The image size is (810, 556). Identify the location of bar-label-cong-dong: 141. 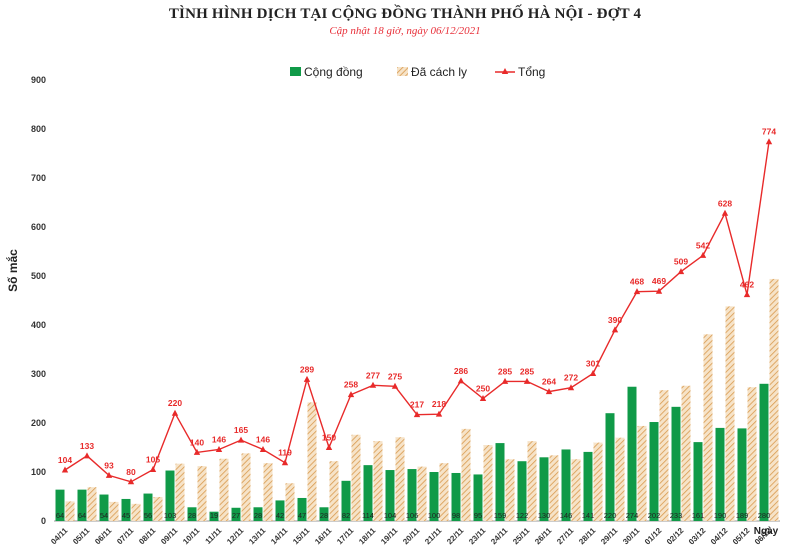
(588, 515).